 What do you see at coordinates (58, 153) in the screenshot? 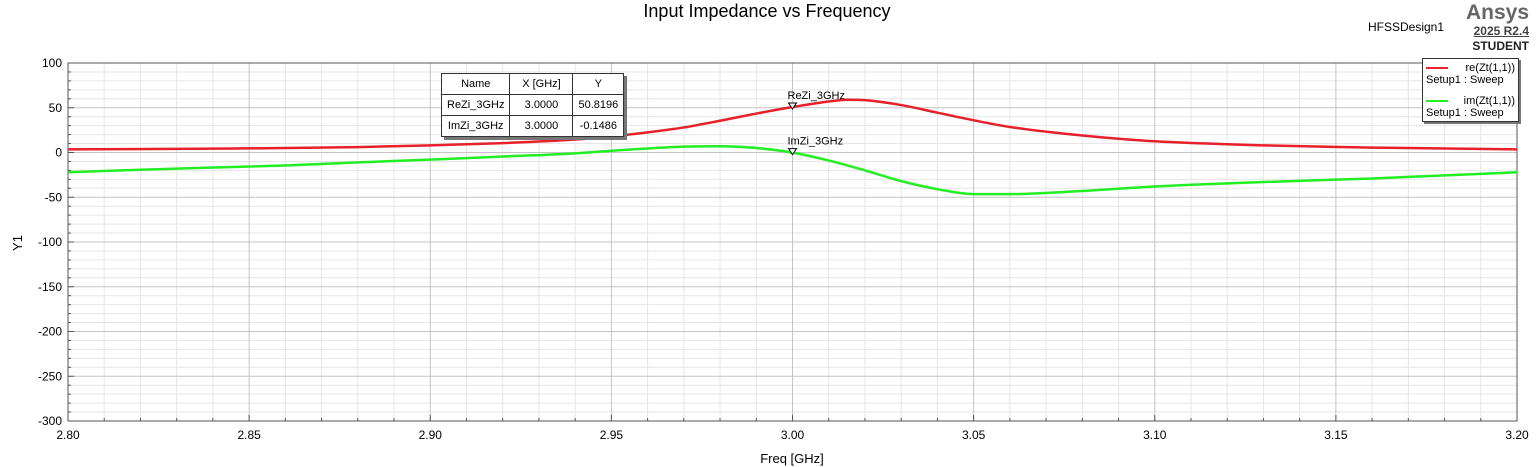
I see `y-tick-label: 0` at bounding box center [58, 153].